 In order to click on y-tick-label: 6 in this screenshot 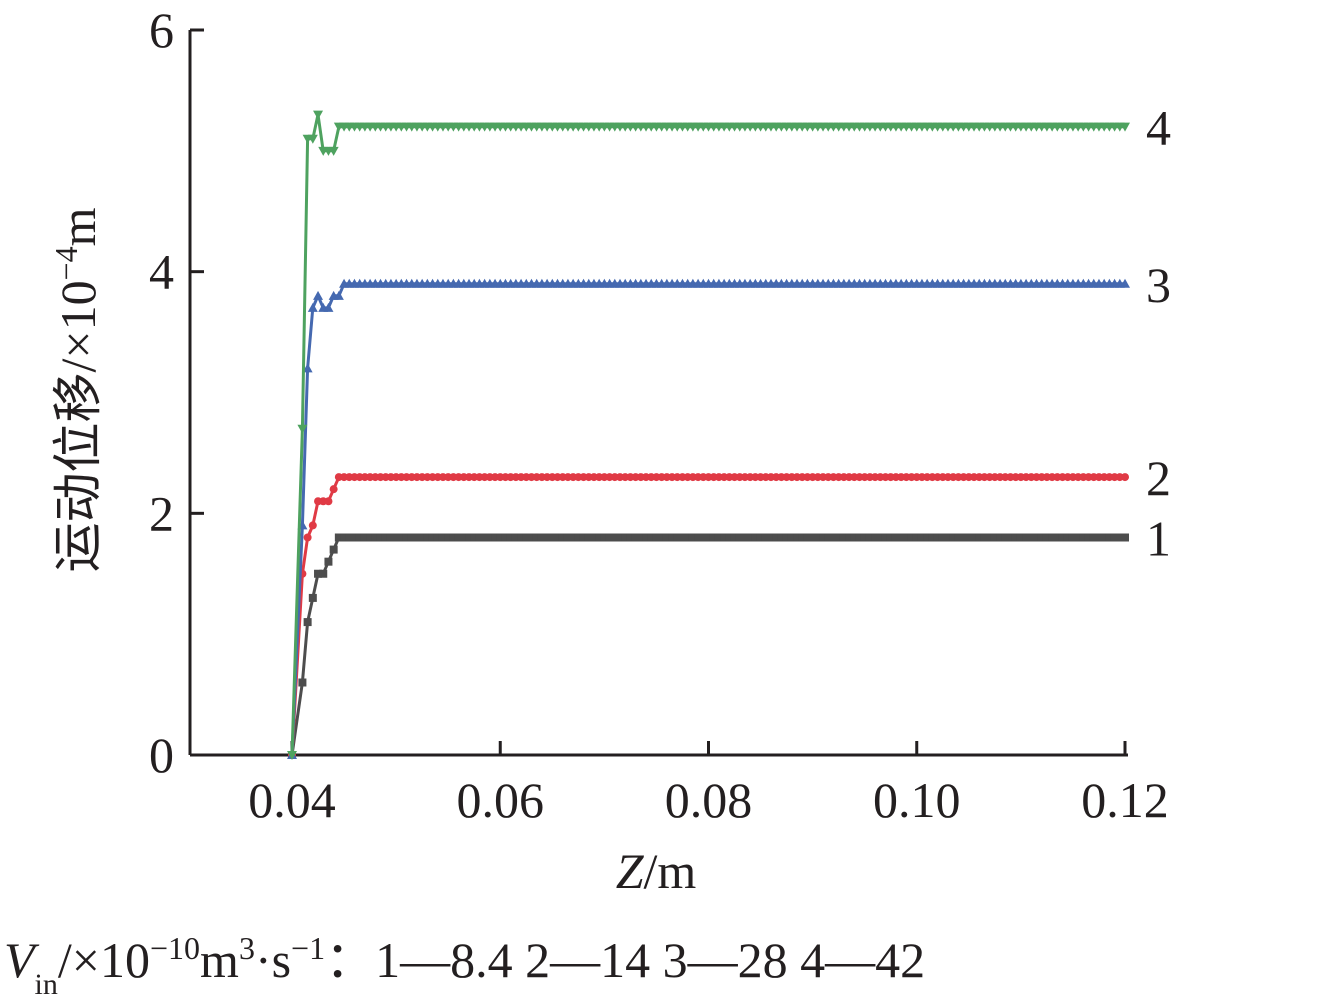, I will do `click(161, 30)`.